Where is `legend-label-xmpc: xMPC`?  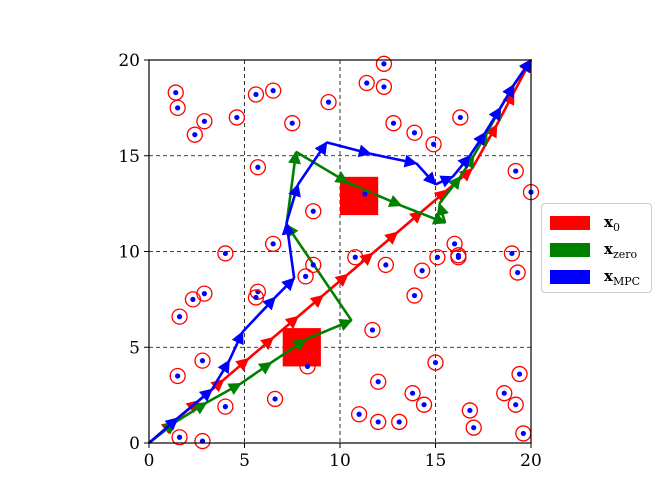
legend-label-xmpc: xMPC is located at coordinates (622, 277).